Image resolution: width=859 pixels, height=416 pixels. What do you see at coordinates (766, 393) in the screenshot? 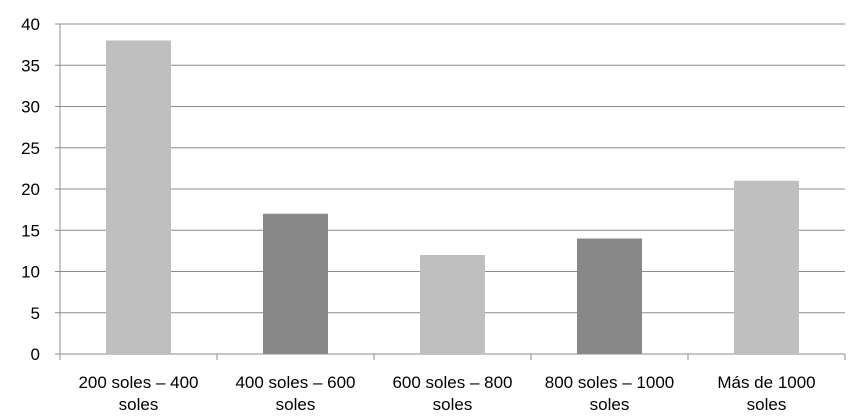
I see `x-category-label: Más de 1000 soles` at bounding box center [766, 393].